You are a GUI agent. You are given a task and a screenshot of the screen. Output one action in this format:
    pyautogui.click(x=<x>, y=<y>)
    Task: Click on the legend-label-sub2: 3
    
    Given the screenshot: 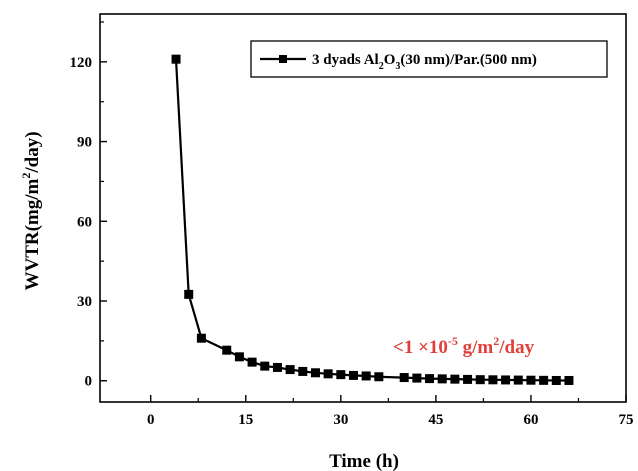 What is the action you would take?
    pyautogui.click(x=397, y=66)
    